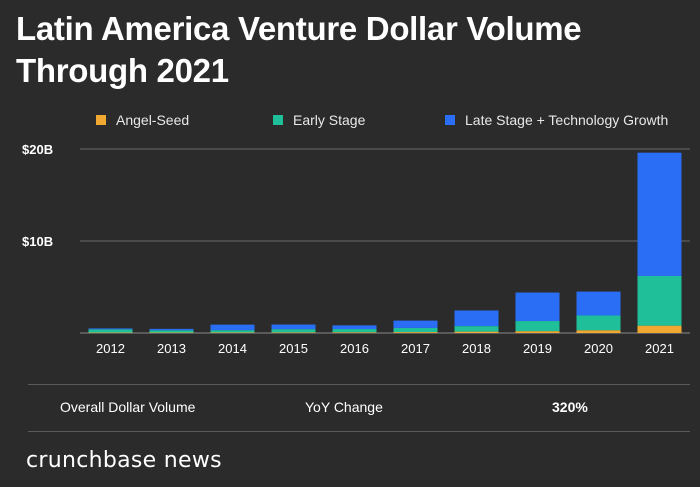 The image size is (700, 487). Describe the element at coordinates (537, 348) in the screenshot. I see `x-tick-label: 2019` at that location.